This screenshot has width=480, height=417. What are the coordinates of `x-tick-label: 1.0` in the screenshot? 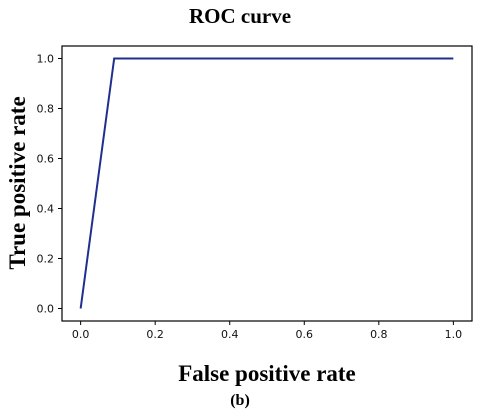 It's located at (454, 334).